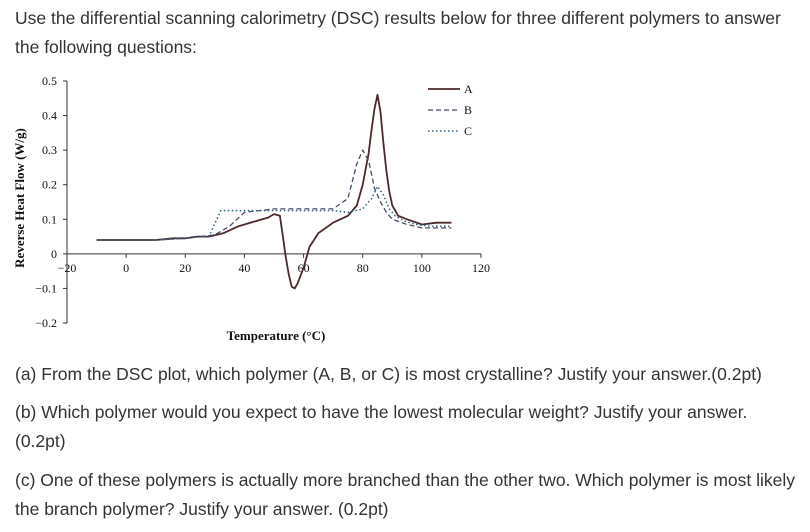 Image resolution: width=810 pixels, height=532 pixels. I want to click on legend-label-B: B, so click(468, 110).